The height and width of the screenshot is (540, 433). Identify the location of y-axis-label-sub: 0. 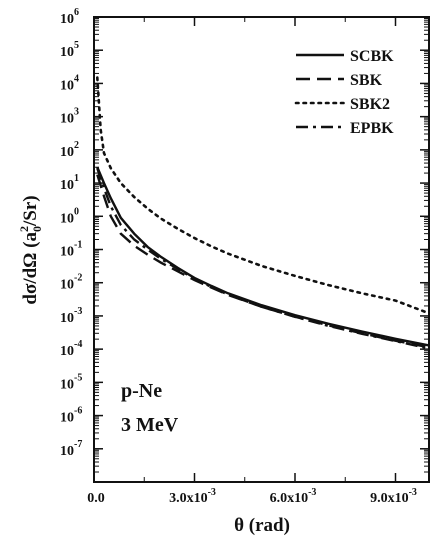
(37, 229).